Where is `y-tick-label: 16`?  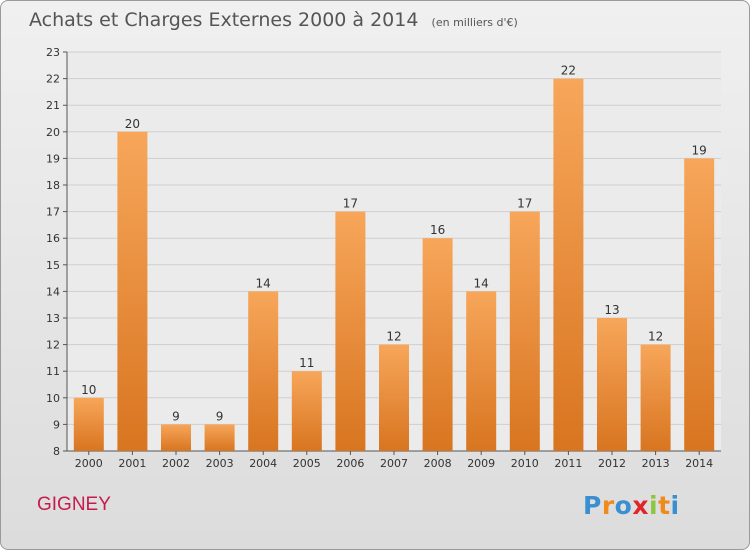
y-tick-label: 16 is located at coordinates (53, 238).